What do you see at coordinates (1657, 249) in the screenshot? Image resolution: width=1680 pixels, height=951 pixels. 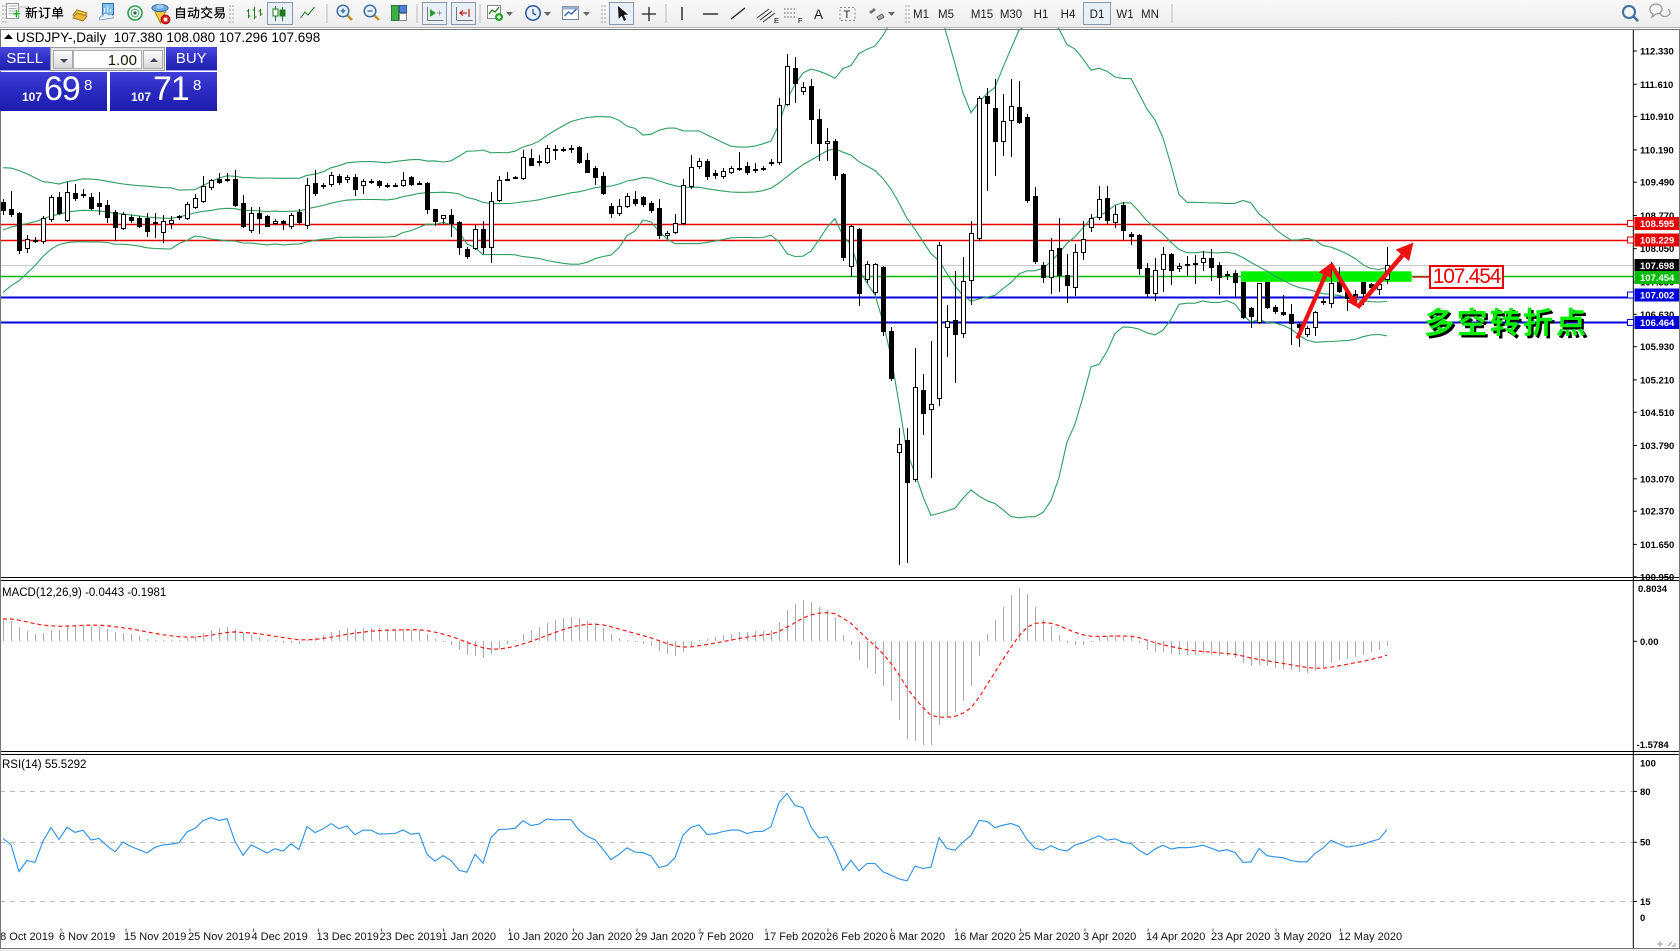 I see `svg-text: 108.050` at bounding box center [1657, 249].